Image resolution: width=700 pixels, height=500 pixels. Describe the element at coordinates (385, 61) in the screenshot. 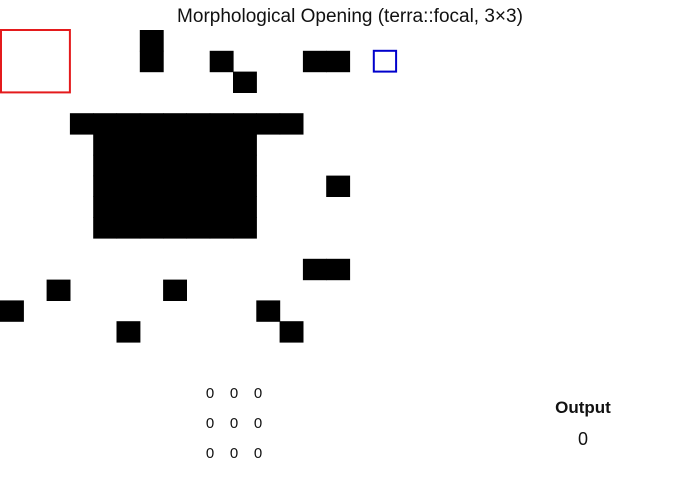

I see `focal-cell-outline` at that location.